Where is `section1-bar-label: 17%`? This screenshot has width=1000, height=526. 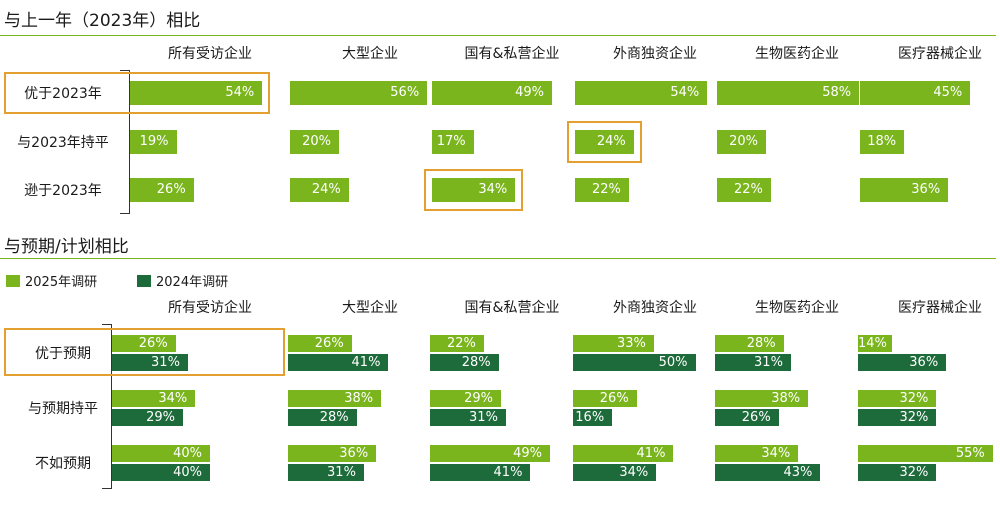
section1-bar-label: 17% is located at coordinates (451, 141).